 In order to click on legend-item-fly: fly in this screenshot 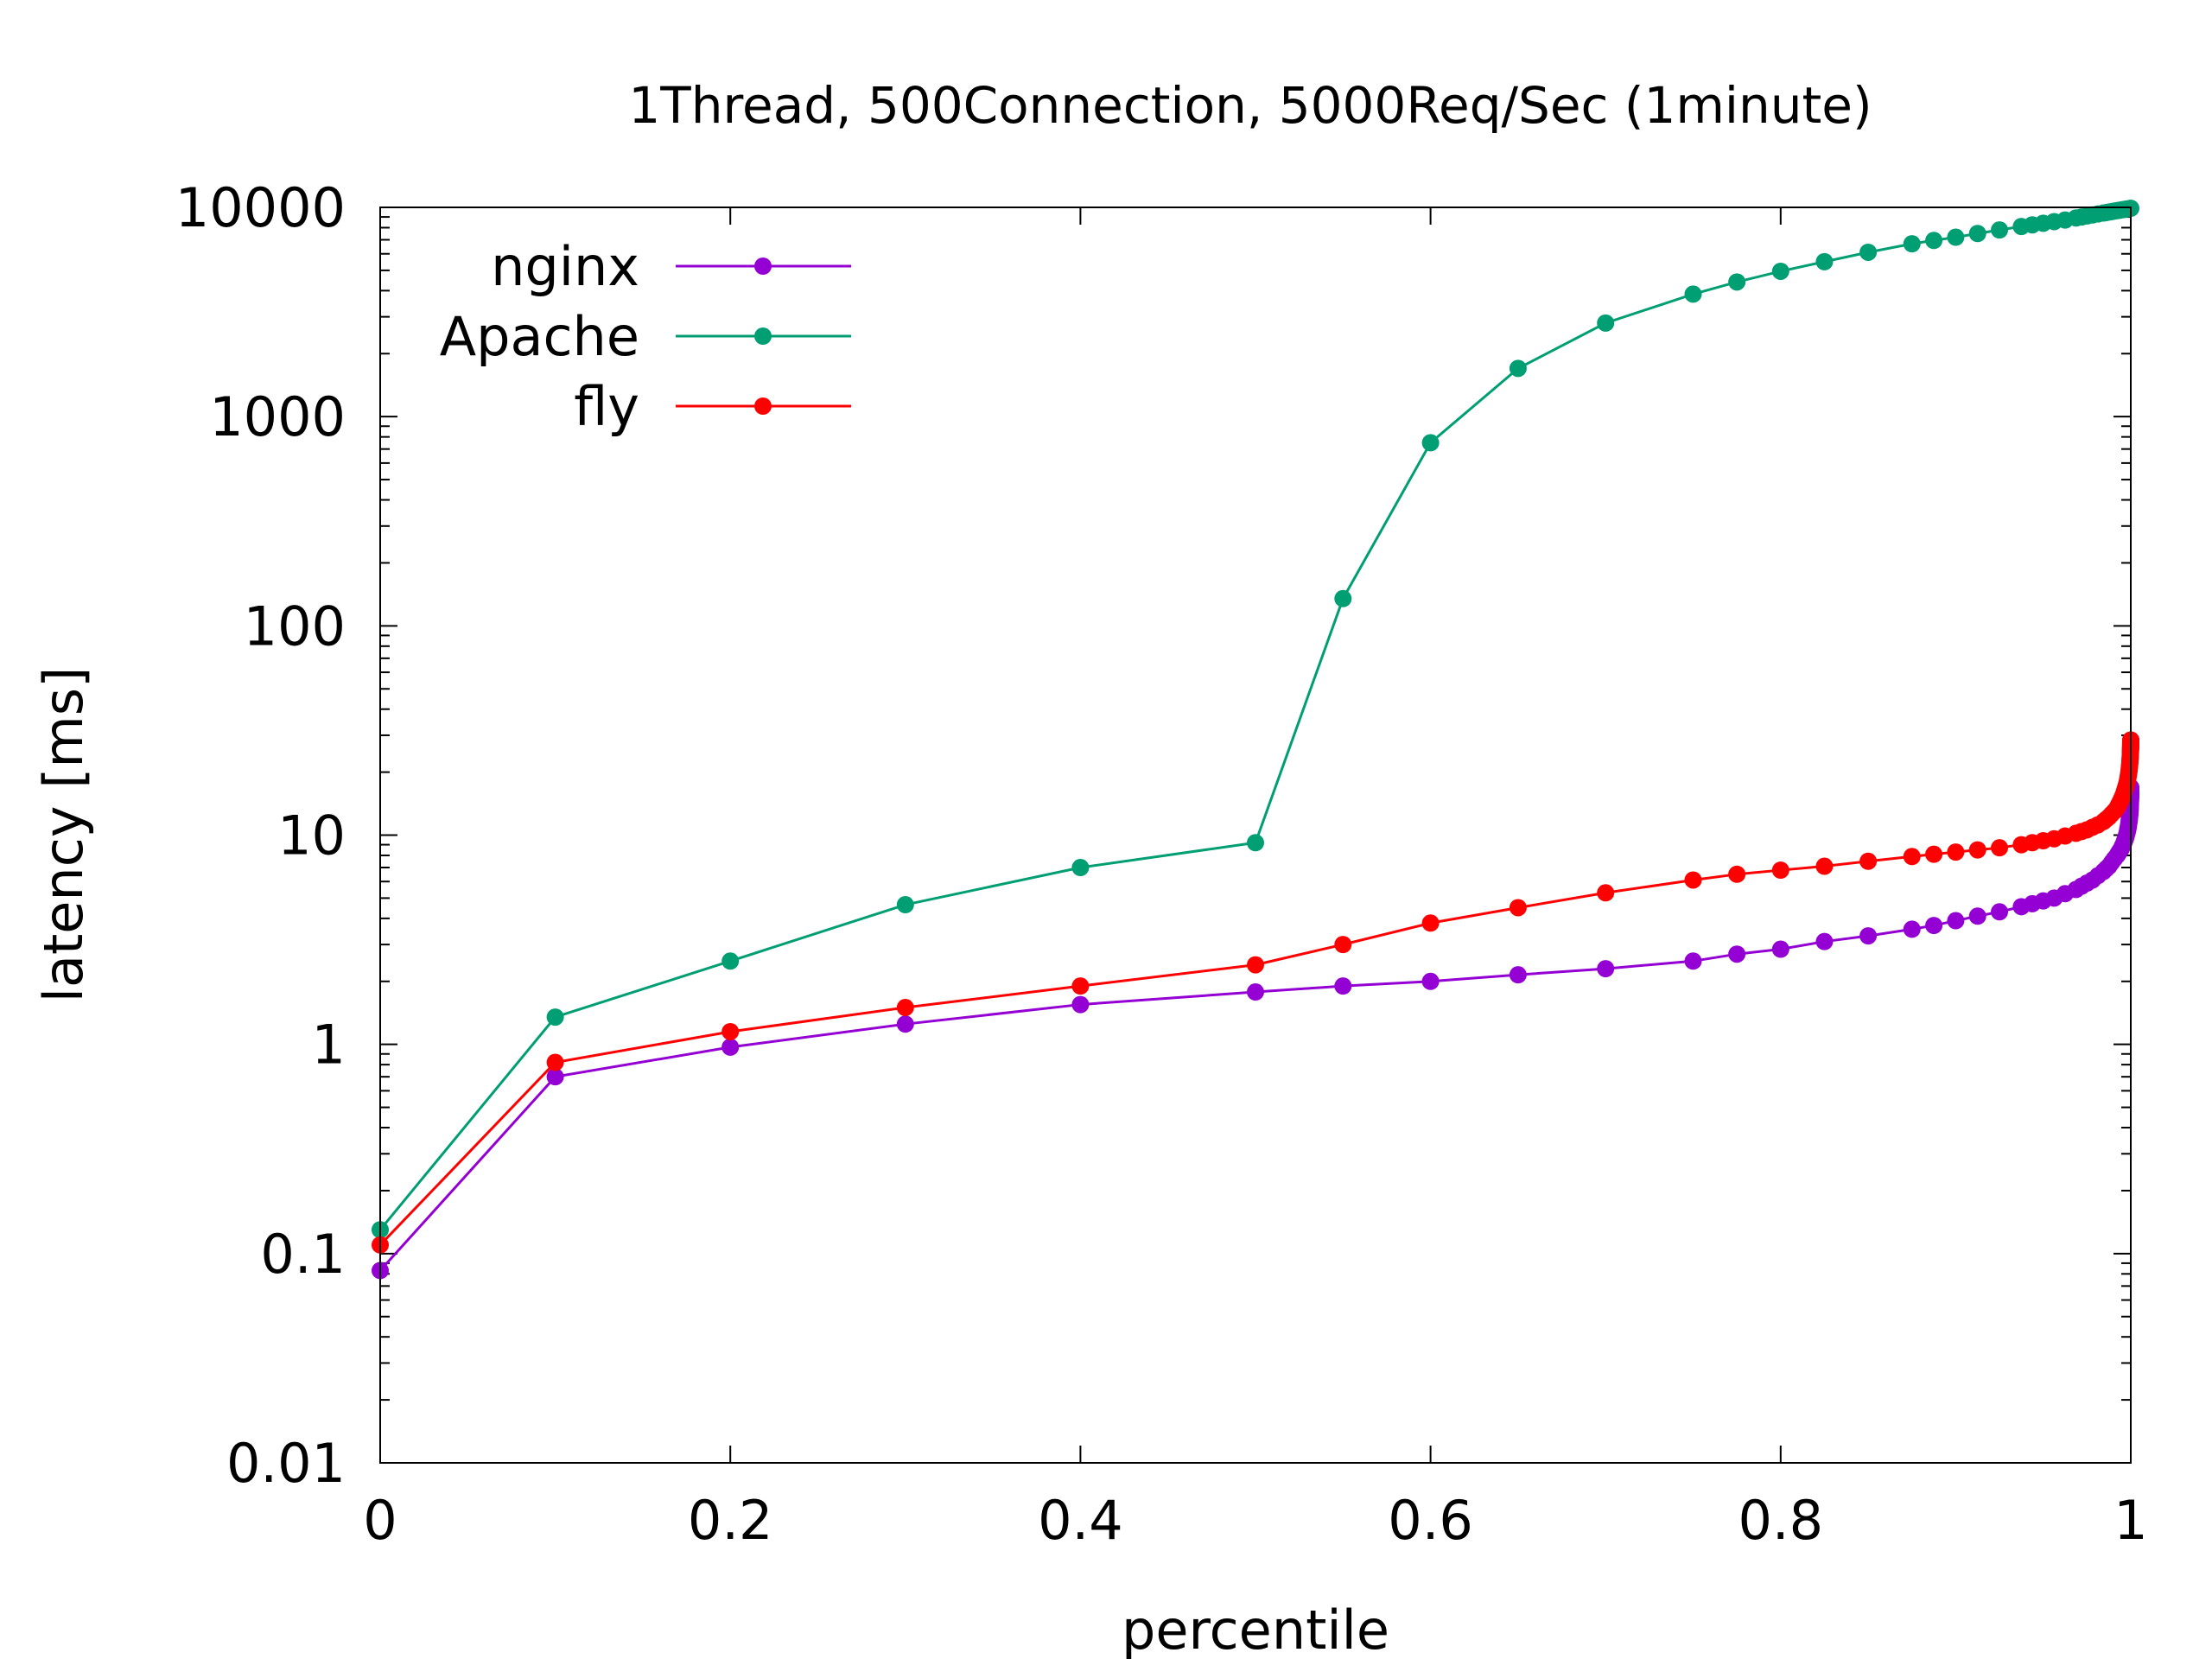, I will do `click(712, 406)`.